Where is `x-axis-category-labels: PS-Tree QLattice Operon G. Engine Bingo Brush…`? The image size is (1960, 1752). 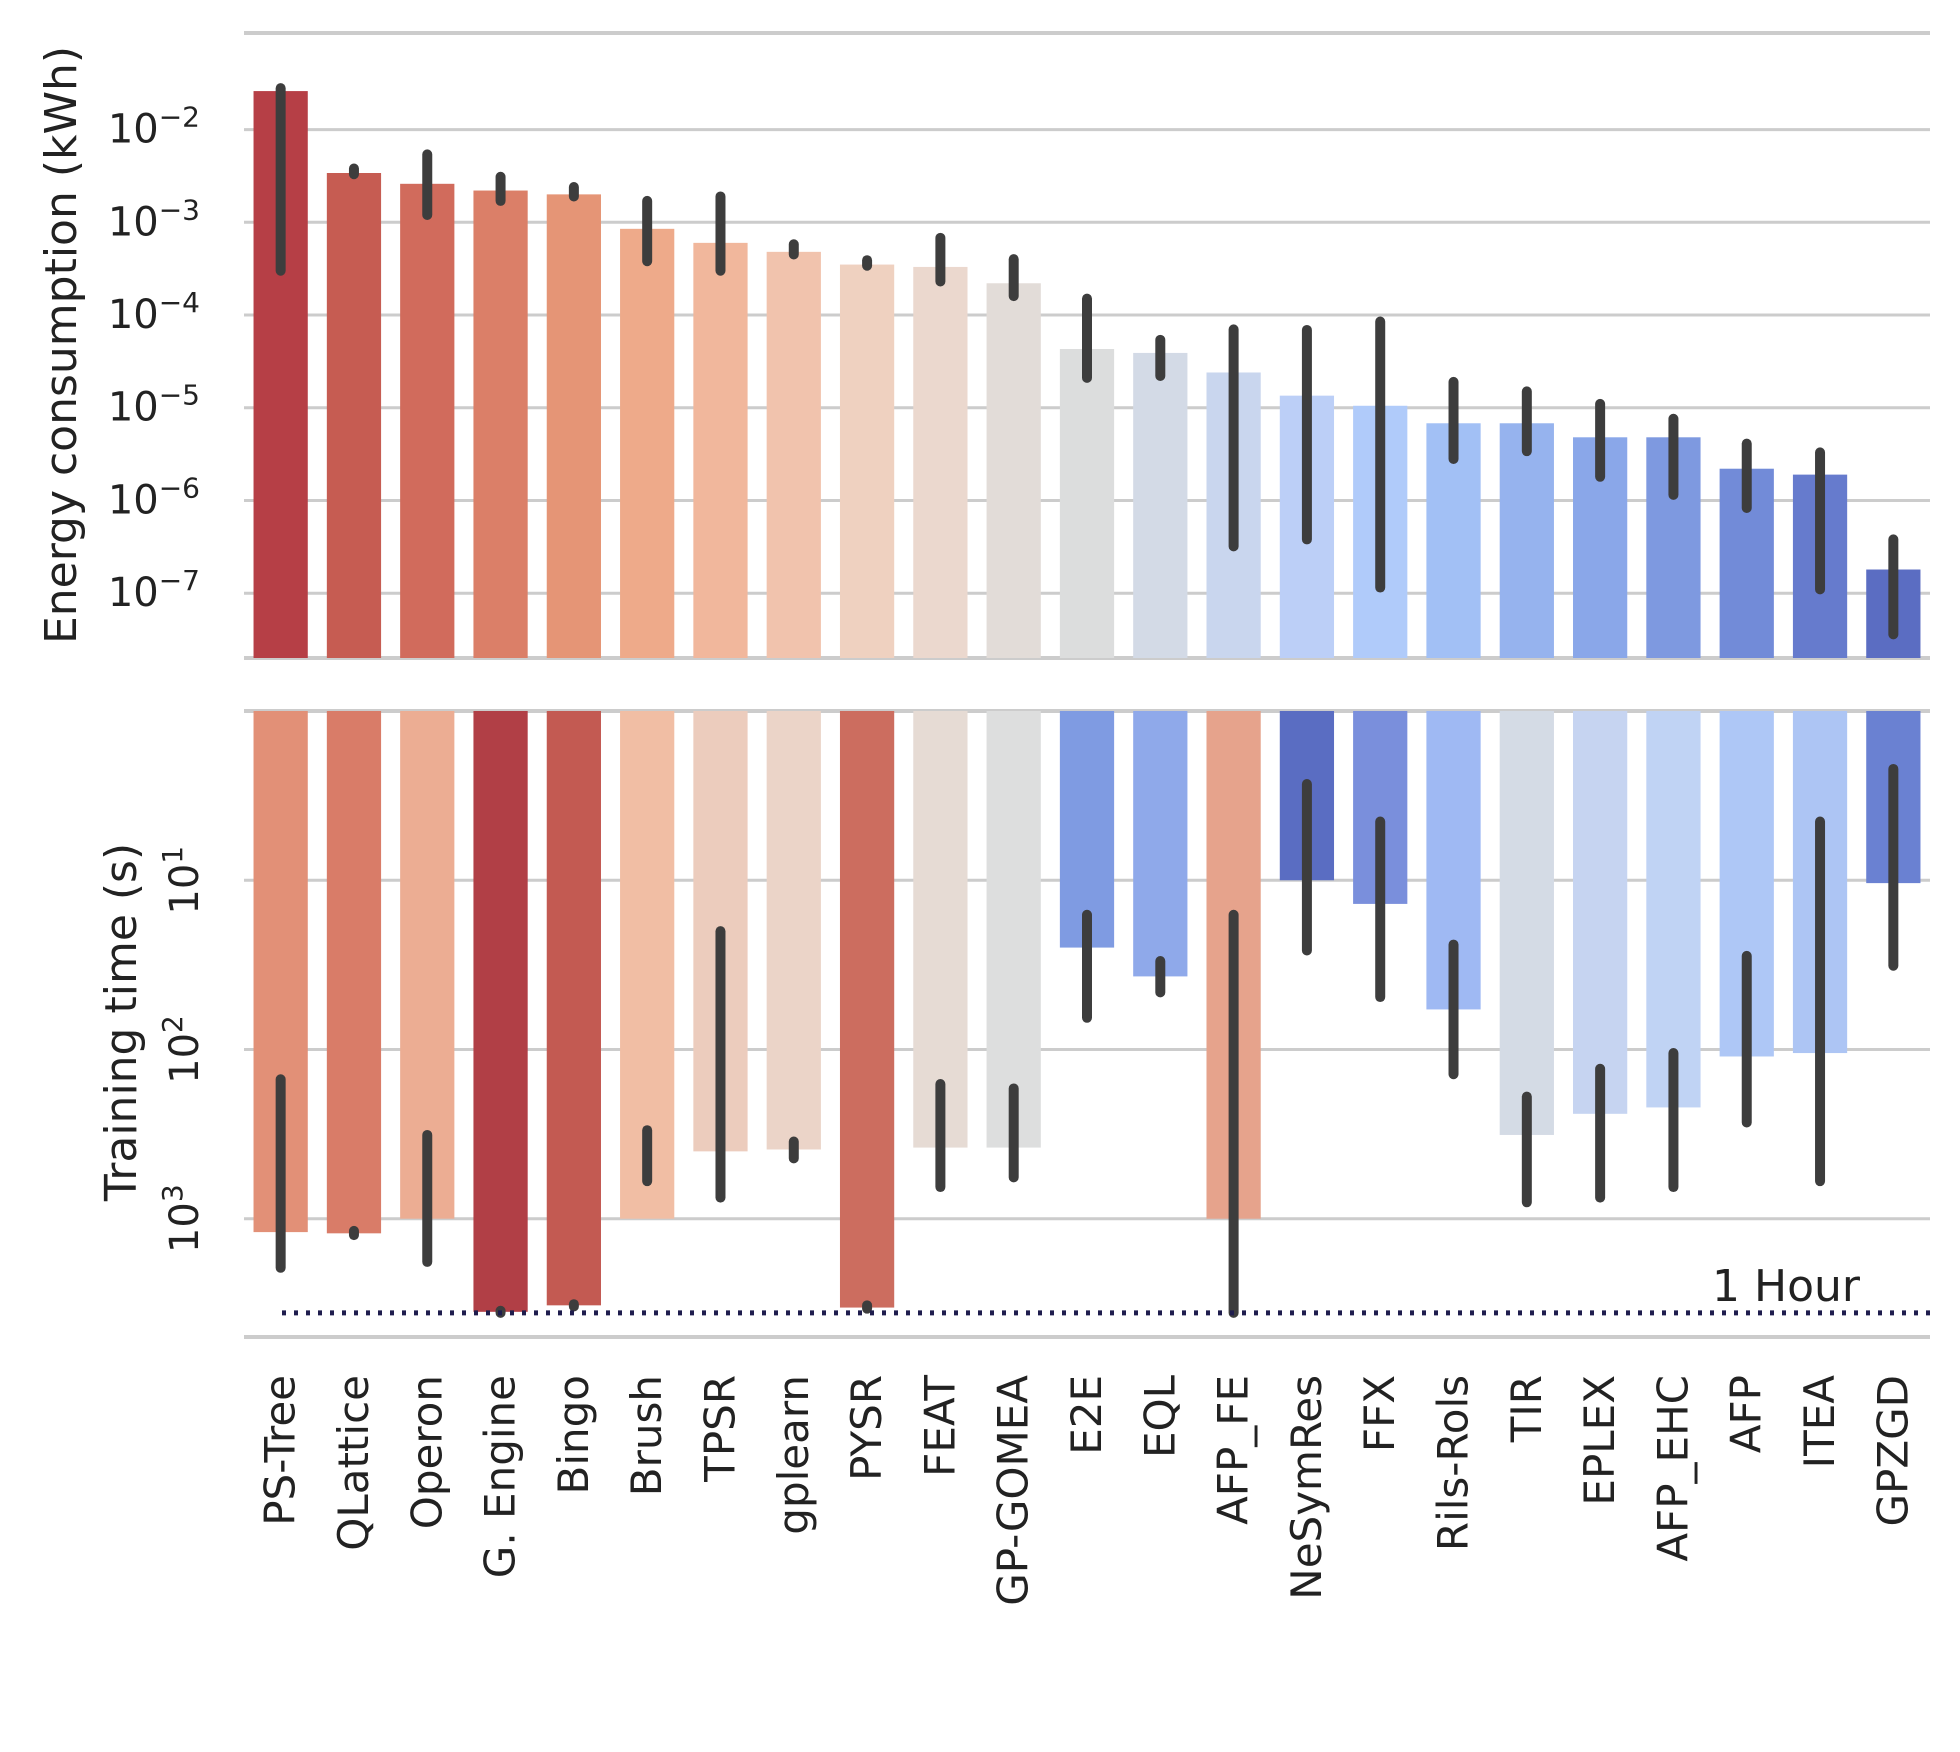
x-axis-category-labels: PS-Tree QLattice Operon G. Engine Bingo Brush… is located at coordinates (1087, 1489).